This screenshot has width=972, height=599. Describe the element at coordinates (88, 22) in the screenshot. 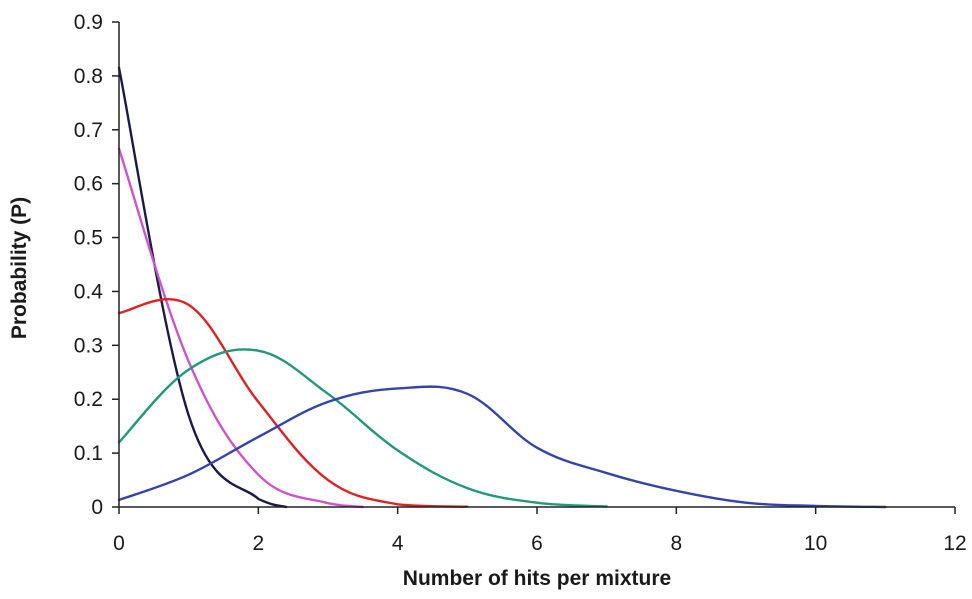

I see `y-tick-label: 0.9` at that location.